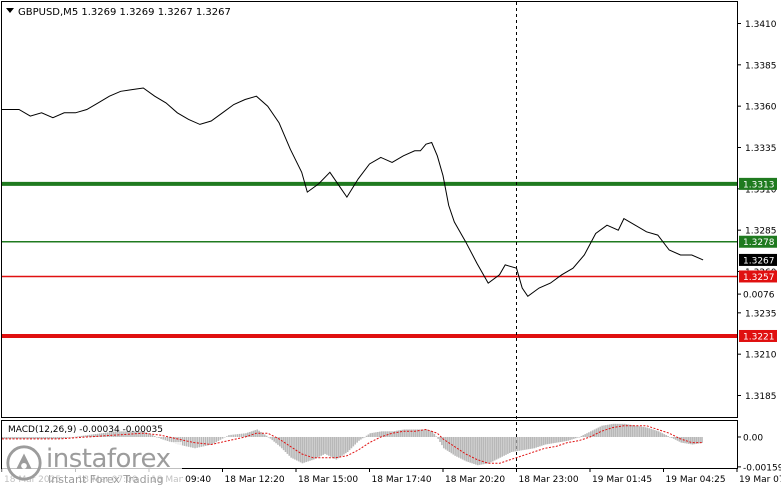  What do you see at coordinates (696, 480) in the screenshot?
I see `time-tick-label: 19 Mar 04:25` at bounding box center [696, 480].